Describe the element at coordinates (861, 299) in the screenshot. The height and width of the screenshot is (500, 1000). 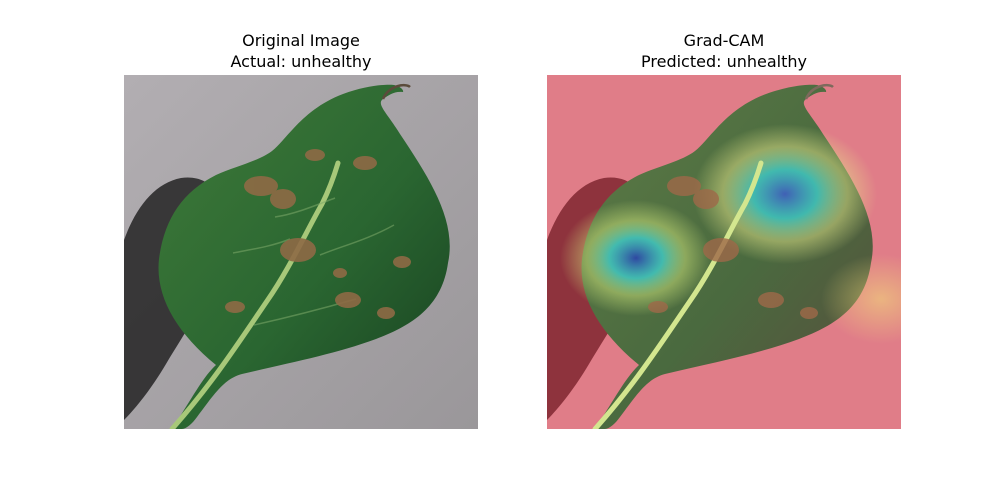
I see `gradcam-edge-warm-zone` at that location.